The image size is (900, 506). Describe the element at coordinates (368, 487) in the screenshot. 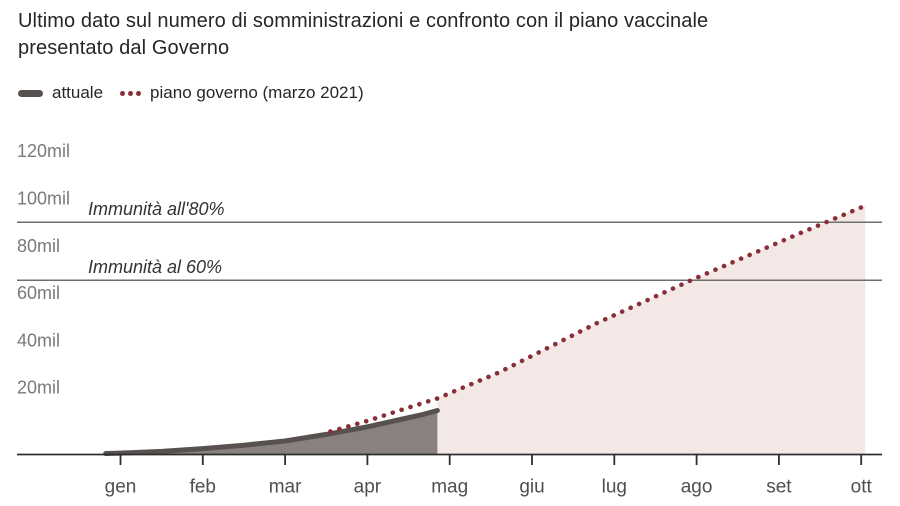

I see `x-axis-label-apr: apr` at that location.